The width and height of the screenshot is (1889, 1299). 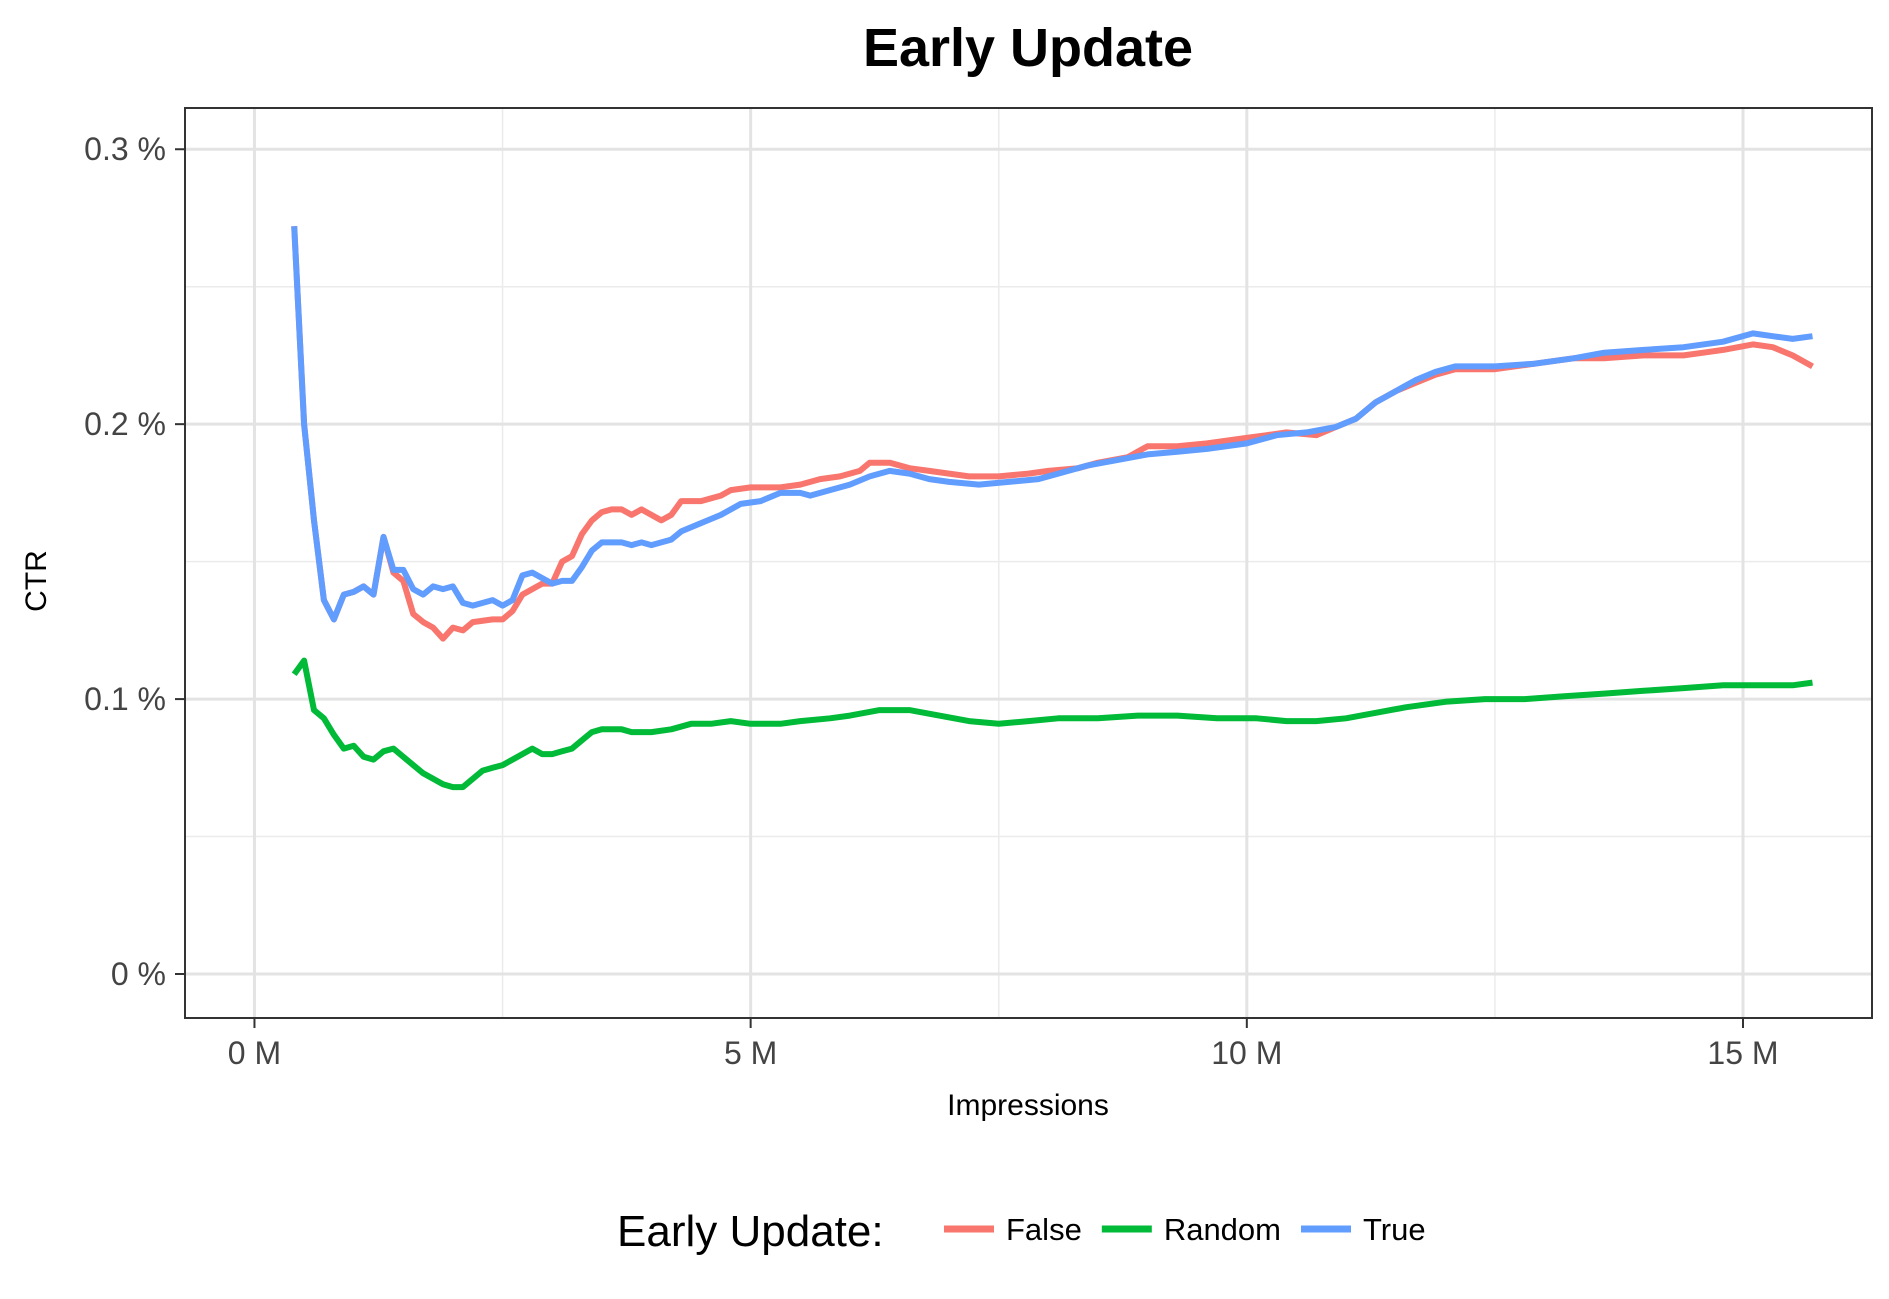 What do you see at coordinates (1044, 1229) in the screenshot?
I see `legend-label-false: False` at bounding box center [1044, 1229].